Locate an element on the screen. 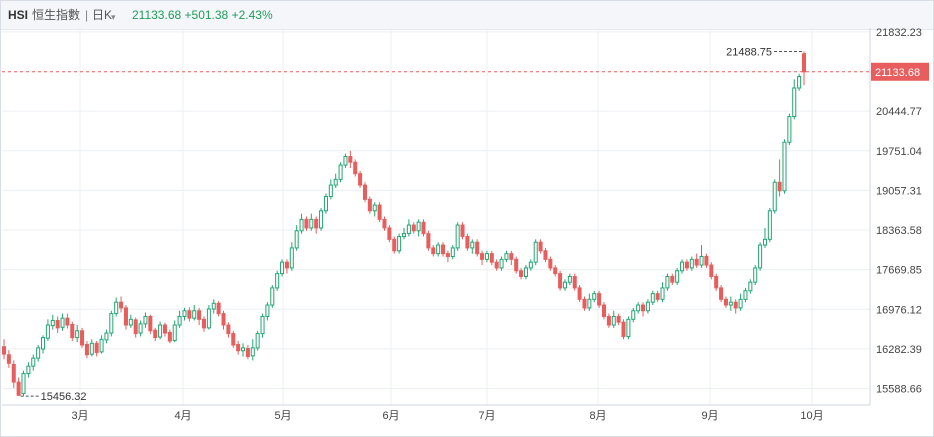 The height and width of the screenshot is (437, 934). high-label: 21488.75 is located at coordinates (749, 52).